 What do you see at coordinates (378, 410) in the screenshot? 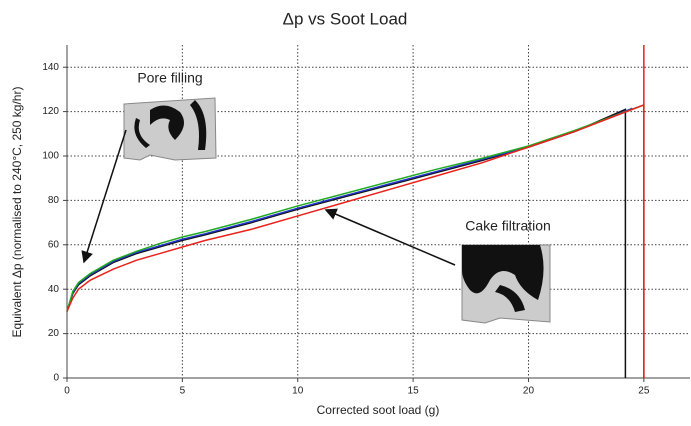
I see `x-axis-label: Corrected soot load (g)` at bounding box center [378, 410].